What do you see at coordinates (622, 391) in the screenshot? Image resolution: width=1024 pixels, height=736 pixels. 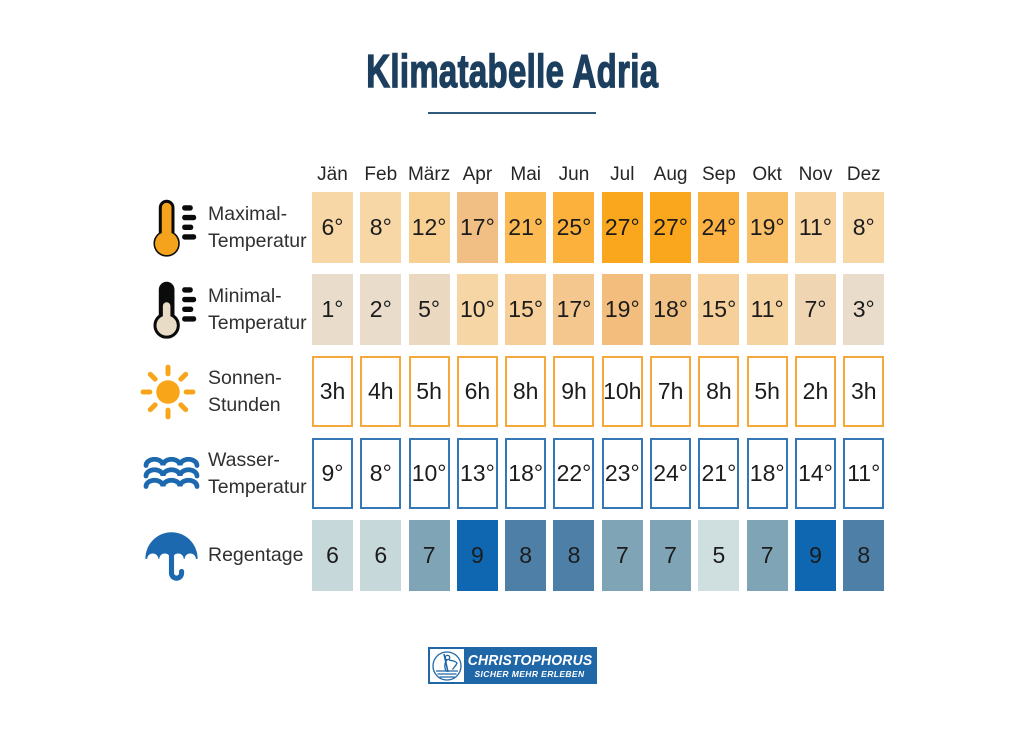 I see `cell-sun-hours-Jul: 10h` at bounding box center [622, 391].